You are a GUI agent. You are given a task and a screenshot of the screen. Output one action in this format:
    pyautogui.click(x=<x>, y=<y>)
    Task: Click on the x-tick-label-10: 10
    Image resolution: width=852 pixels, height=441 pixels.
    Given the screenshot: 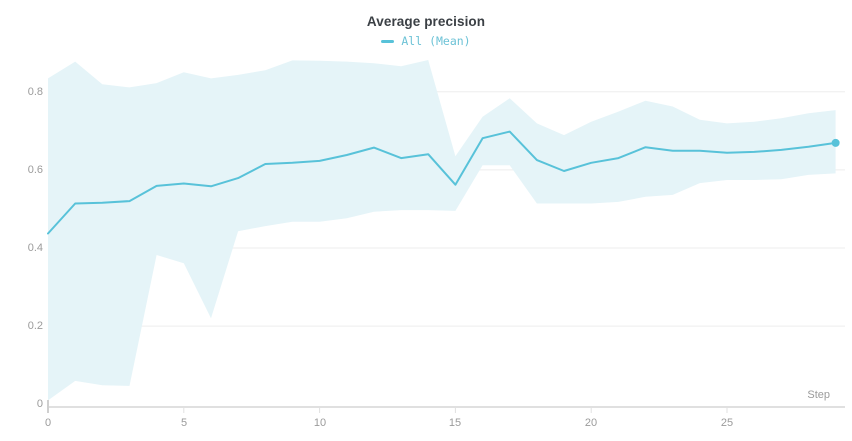 What is the action you would take?
    pyautogui.click(x=320, y=423)
    